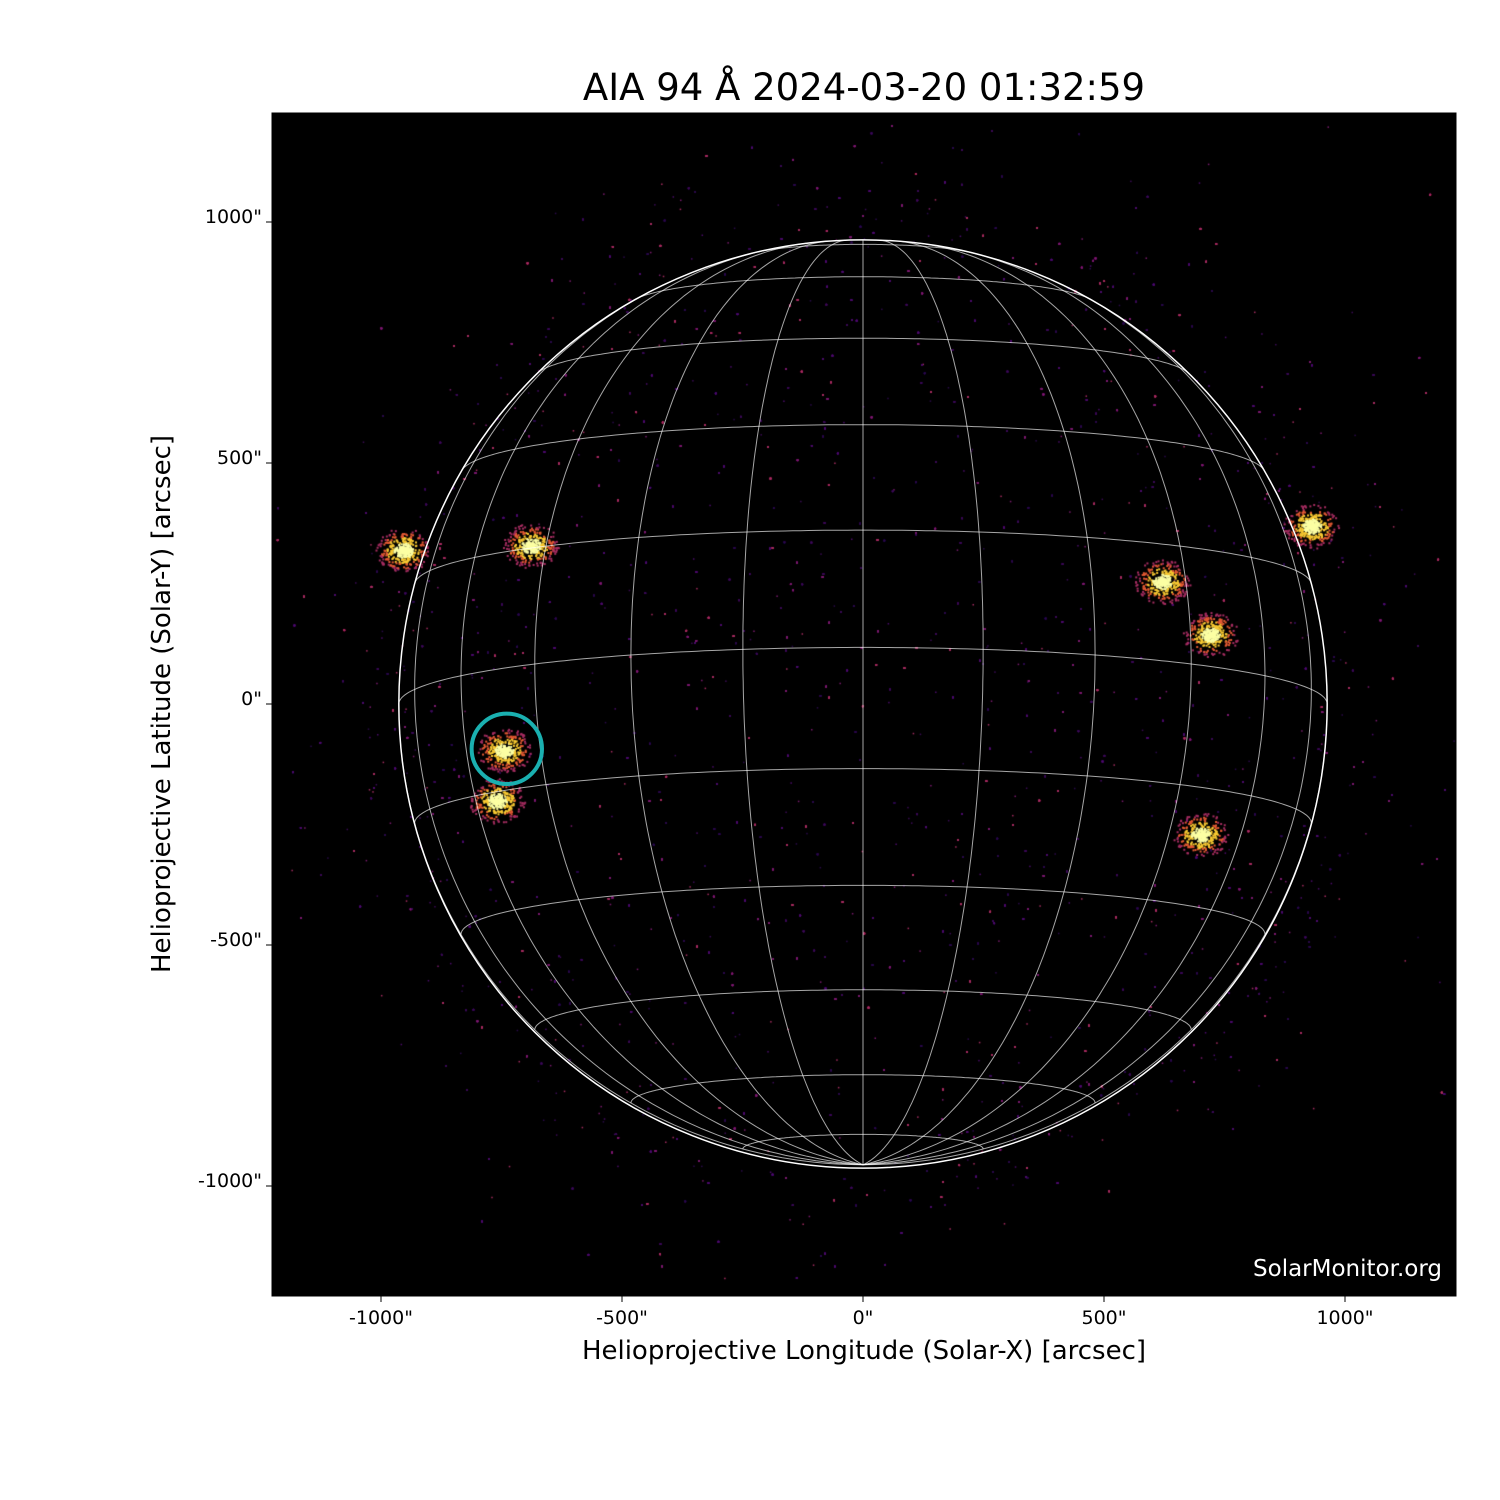 This screenshot has height=1500, width=1500. What do you see at coordinates (863, 1318) in the screenshot?
I see `x-tick-label: 0"` at bounding box center [863, 1318].